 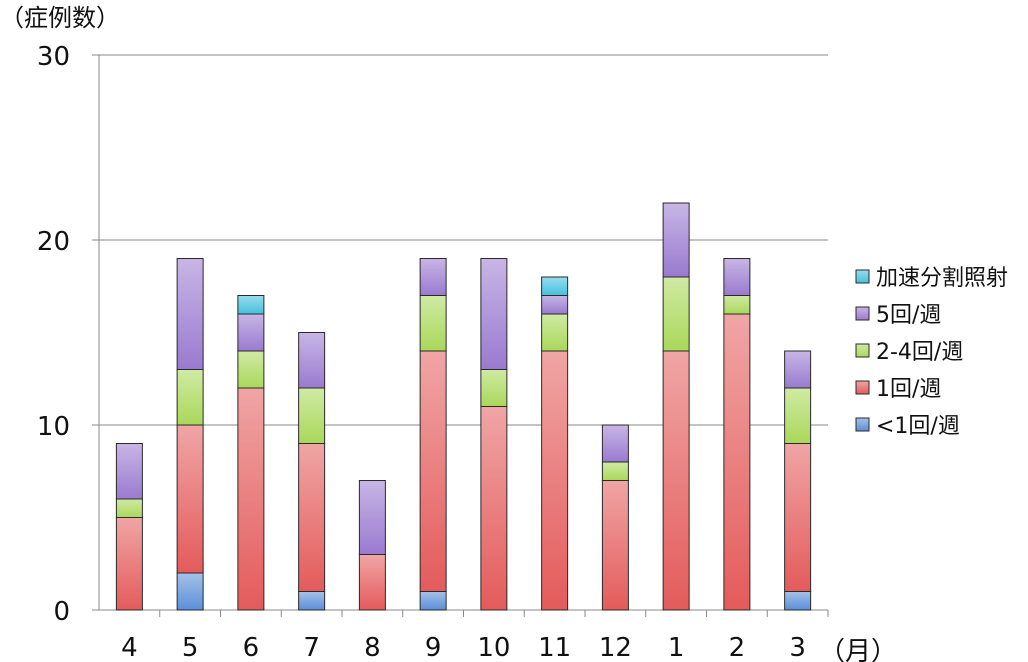 I want to click on x-tick-label-12: 12, so click(x=615, y=647).